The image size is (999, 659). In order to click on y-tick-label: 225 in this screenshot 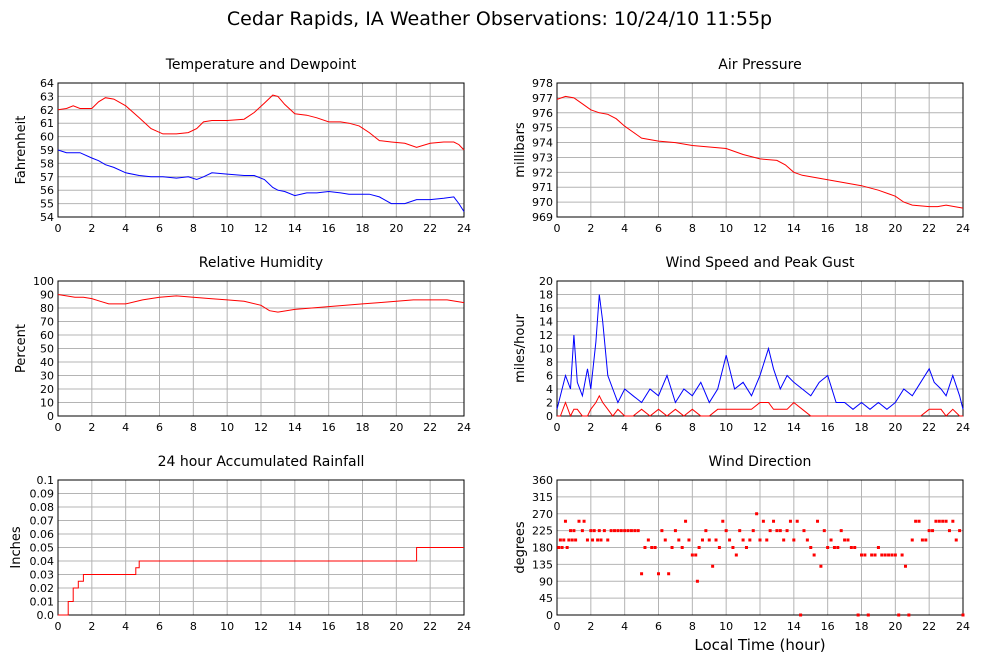, I will do `click(542, 531)`.